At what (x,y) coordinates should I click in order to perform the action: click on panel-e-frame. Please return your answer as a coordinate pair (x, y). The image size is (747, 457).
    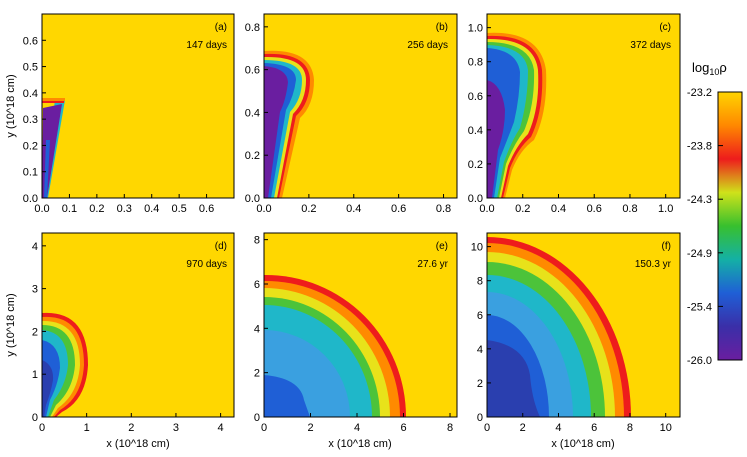
    Looking at the image, I should click on (360, 325).